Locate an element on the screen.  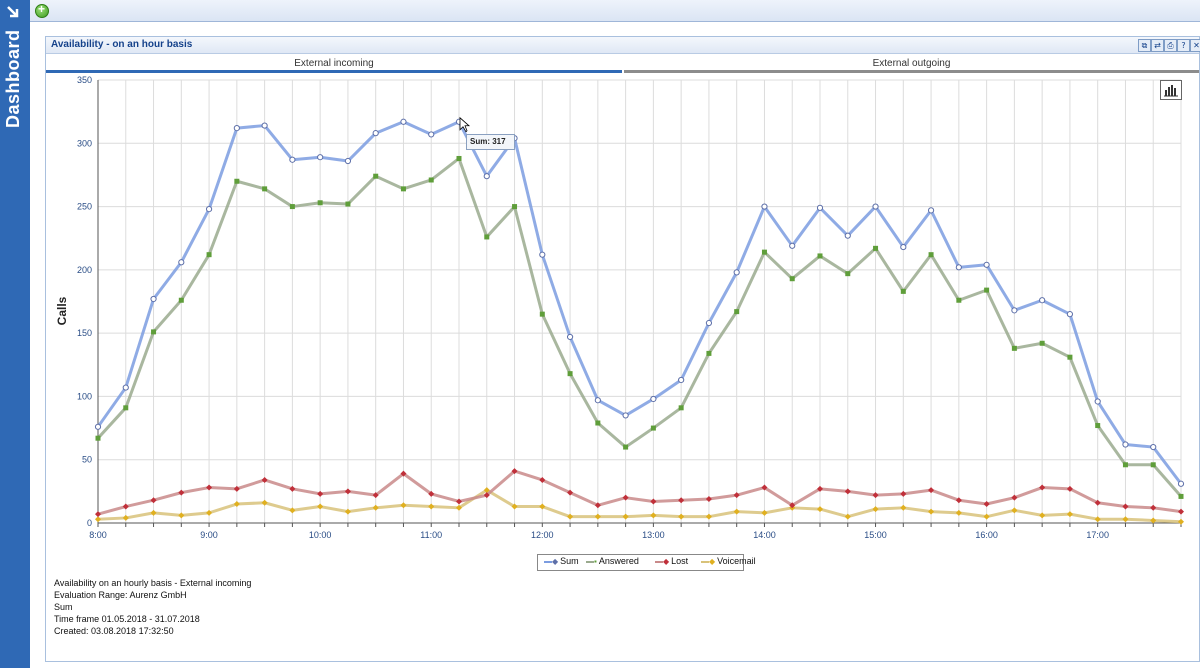
y-tick-label: 0 is located at coordinates (89, 523).